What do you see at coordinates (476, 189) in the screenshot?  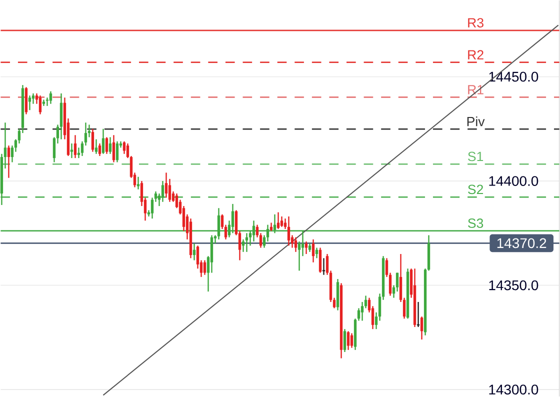 I see `ref-line-label: S2` at bounding box center [476, 189].